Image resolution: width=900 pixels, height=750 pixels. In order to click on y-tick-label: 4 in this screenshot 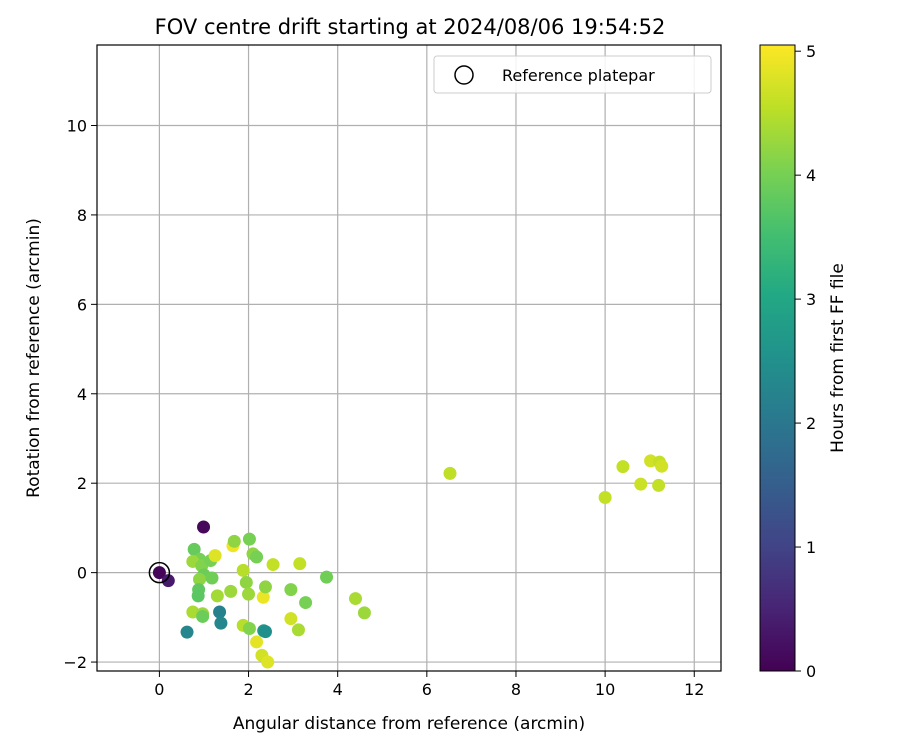, I will do `click(82, 394)`.